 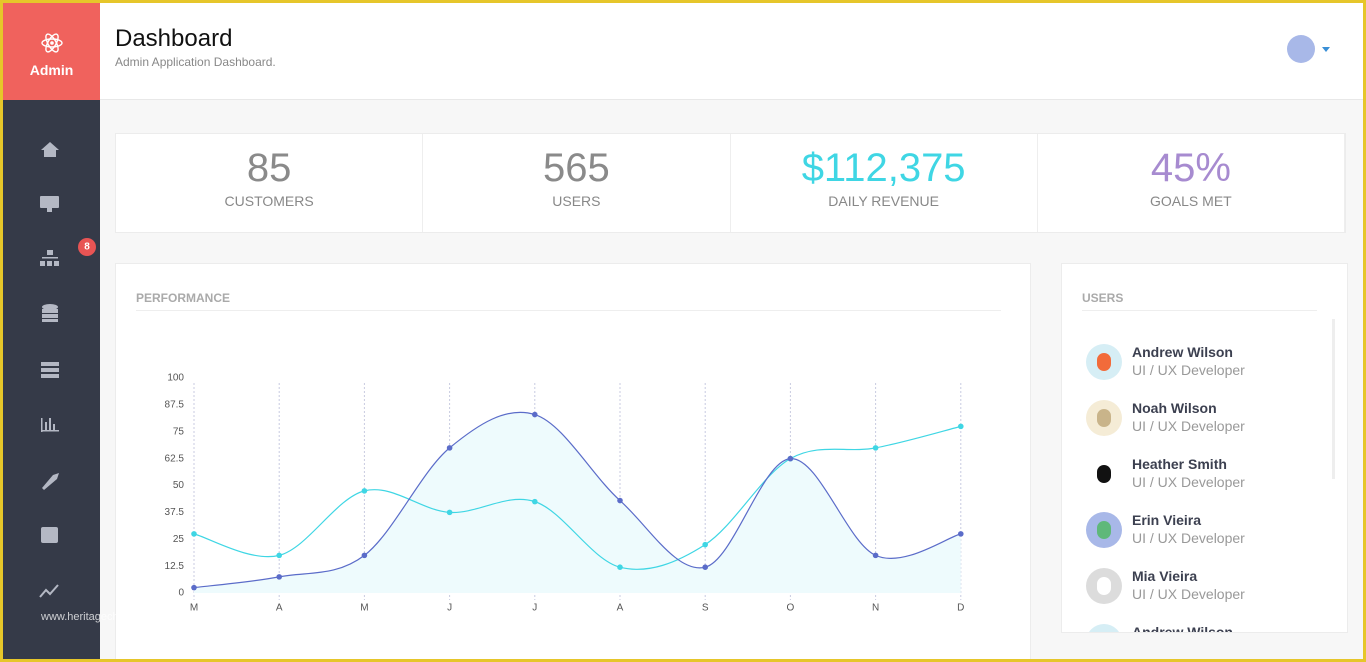 I want to click on user-item: Heather Smith UI / UX Developer, so click(x=1206, y=484).